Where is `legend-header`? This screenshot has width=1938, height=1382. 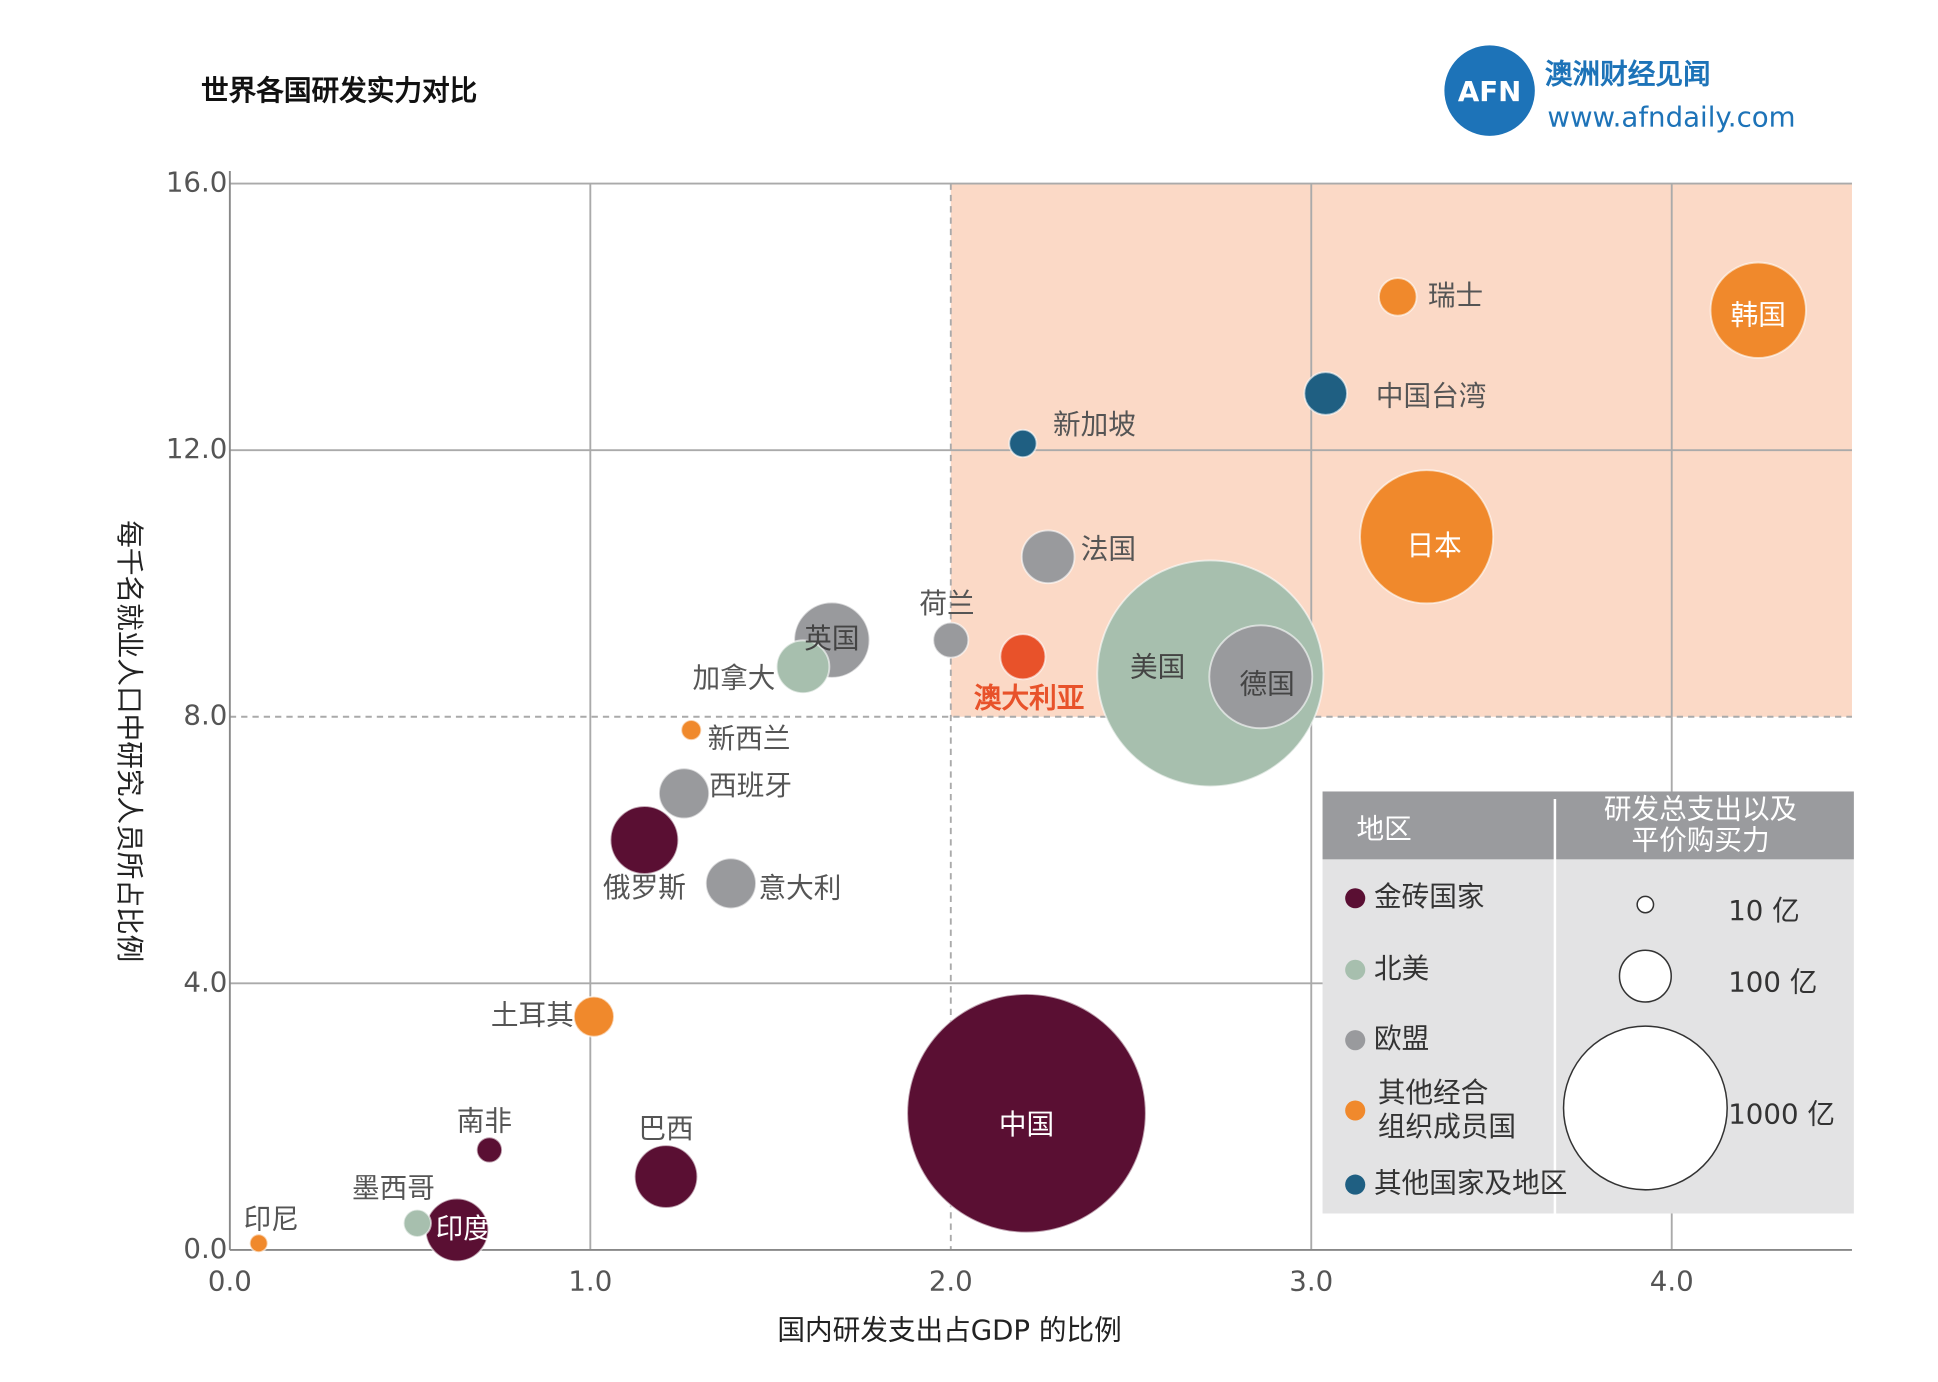 legend-header is located at coordinates (1588, 825).